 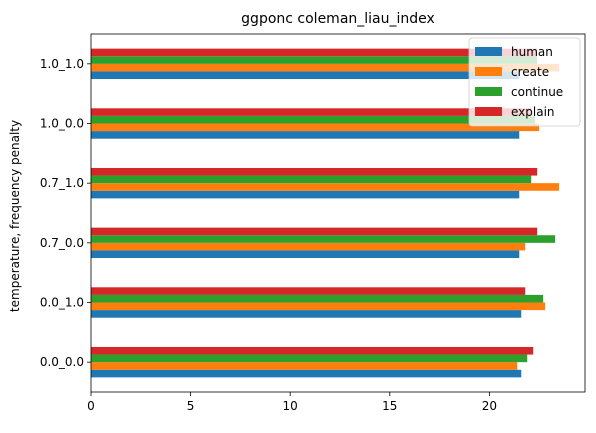 What do you see at coordinates (62, 303) in the screenshot?
I see `y-tick-label: 0.0_1.0` at bounding box center [62, 303].